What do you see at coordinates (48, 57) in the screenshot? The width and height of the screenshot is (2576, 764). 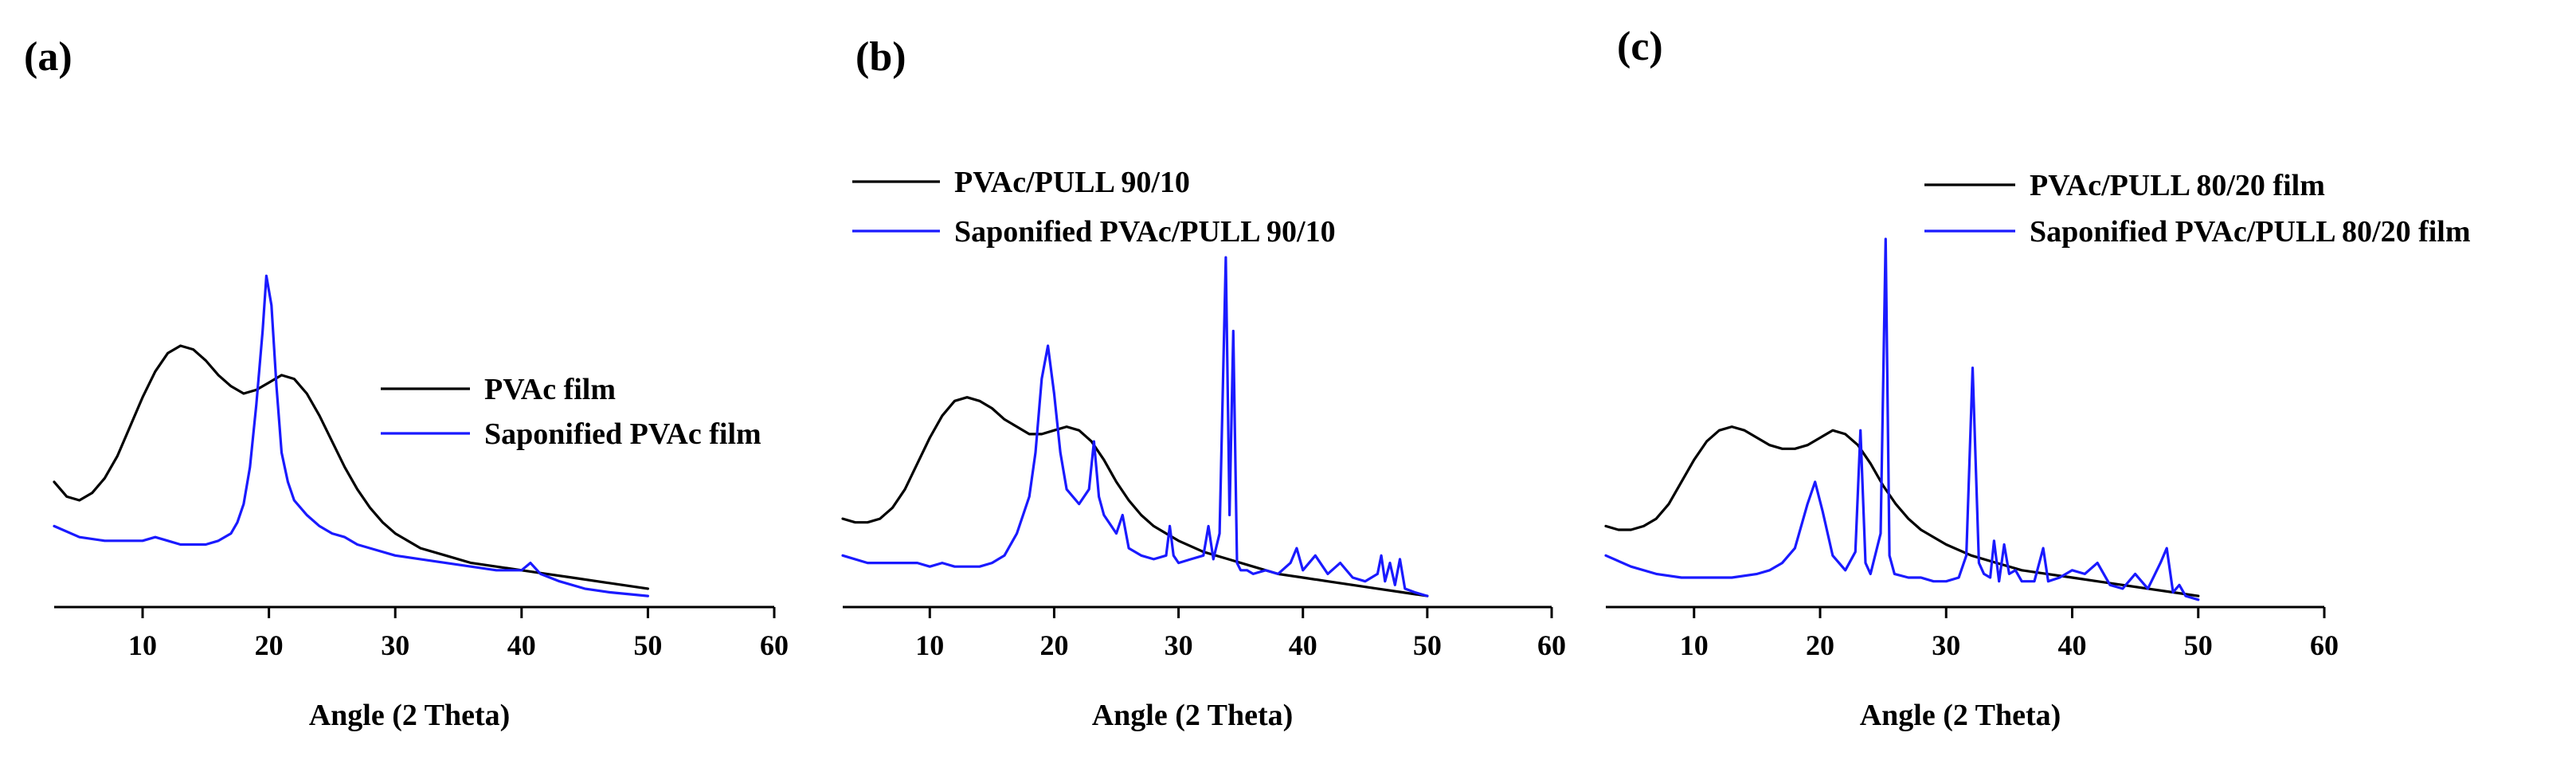 I see `panel-label: (a)` at bounding box center [48, 57].